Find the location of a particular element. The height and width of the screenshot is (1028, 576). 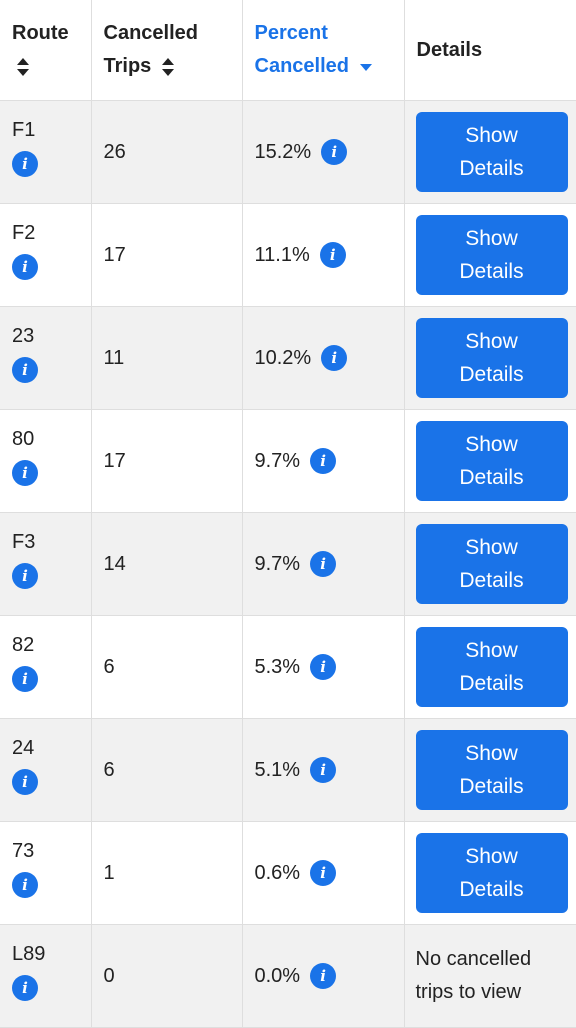

table-row: 82 i 6 5.3% i Show Details is located at coordinates (288, 667).